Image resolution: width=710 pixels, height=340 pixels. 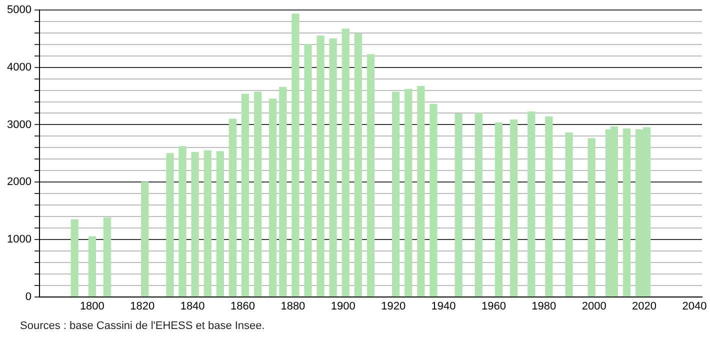 What do you see at coordinates (19, 124) in the screenshot?
I see `y-tick-label: 3000` at bounding box center [19, 124].